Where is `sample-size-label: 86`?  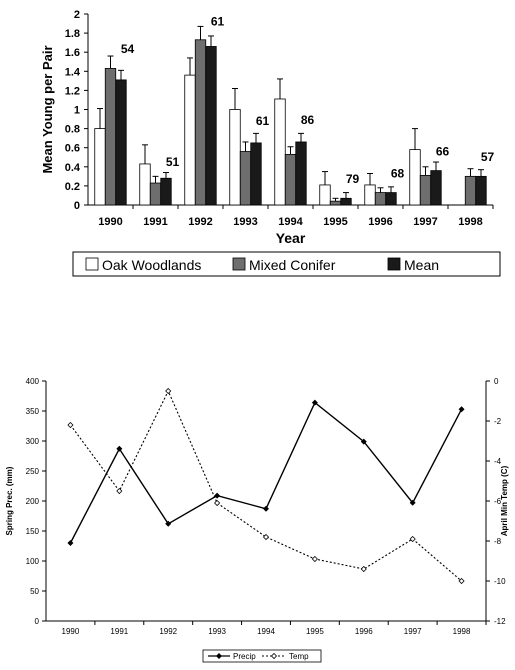
sample-size-label: 86 is located at coordinates (308, 120).